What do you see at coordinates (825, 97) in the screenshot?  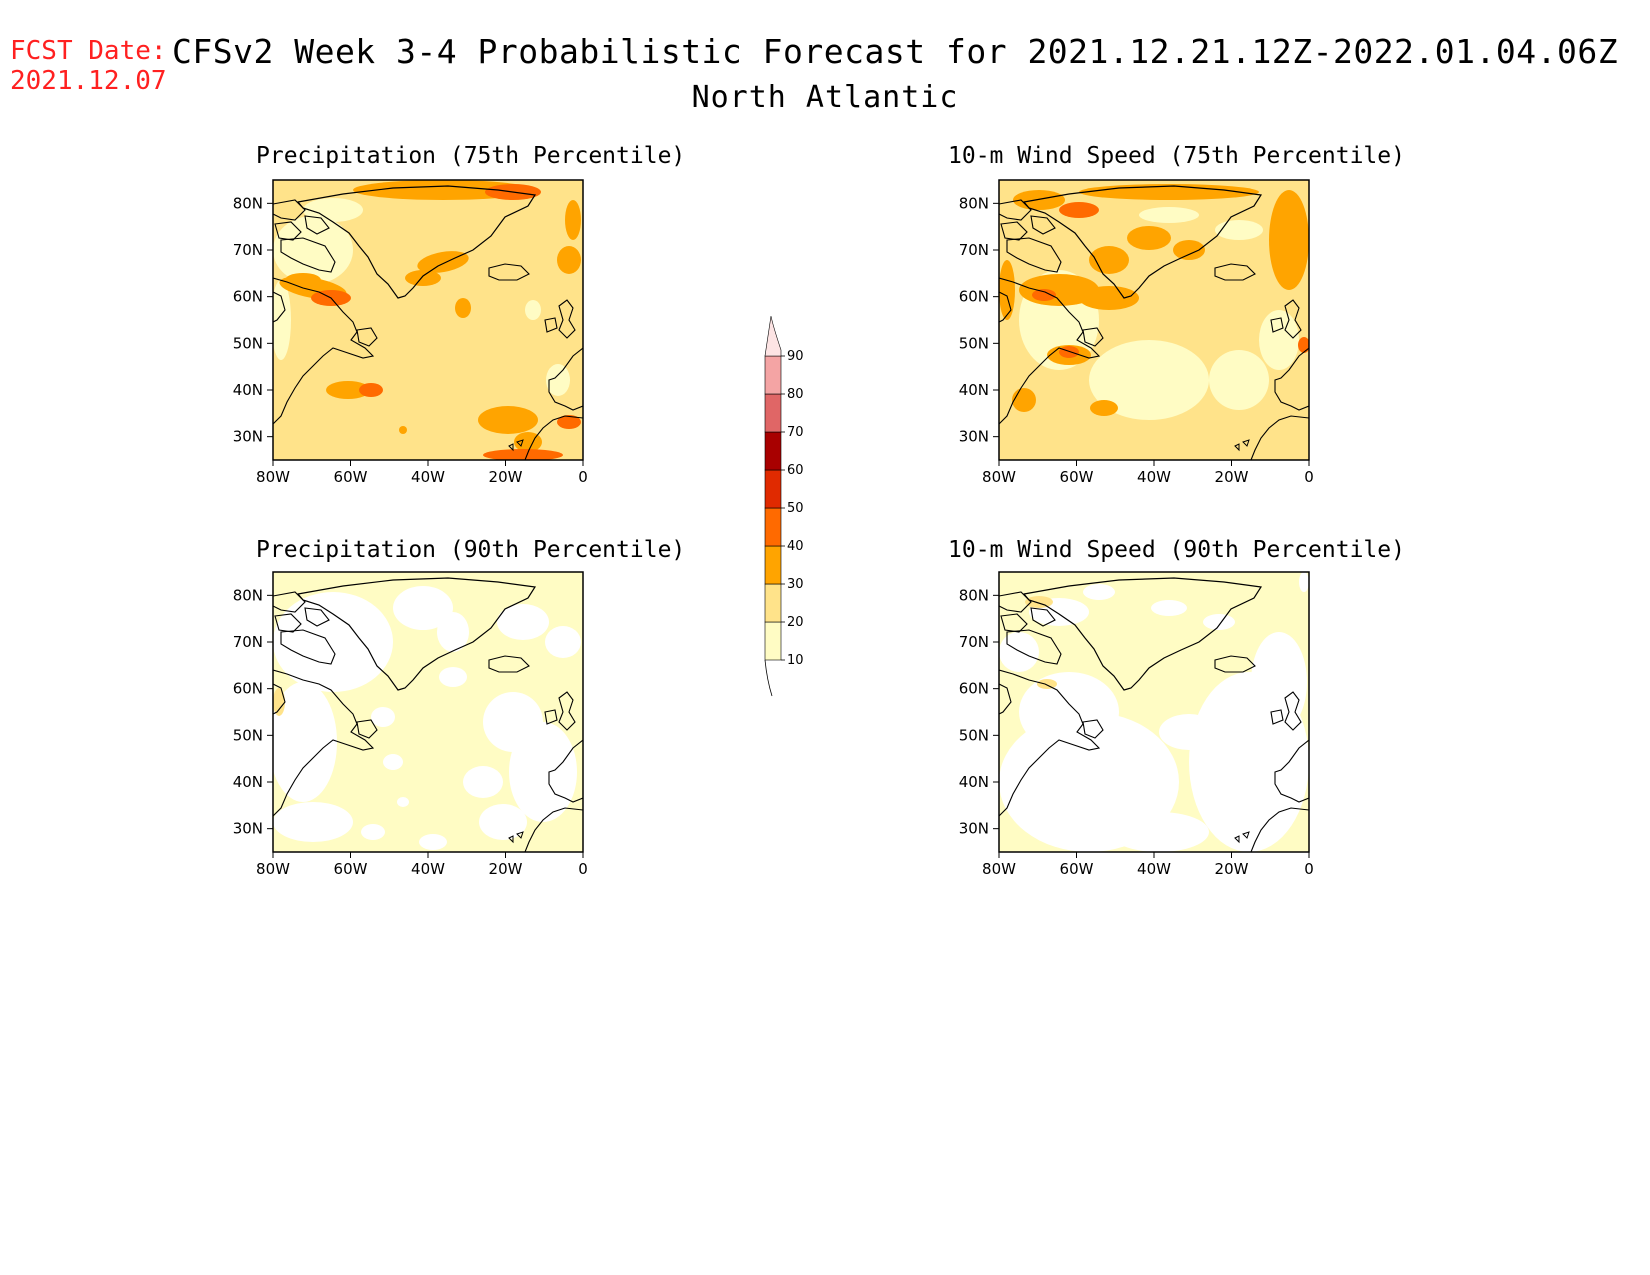 I see `page-subtitle: North Atlantic` at bounding box center [825, 97].